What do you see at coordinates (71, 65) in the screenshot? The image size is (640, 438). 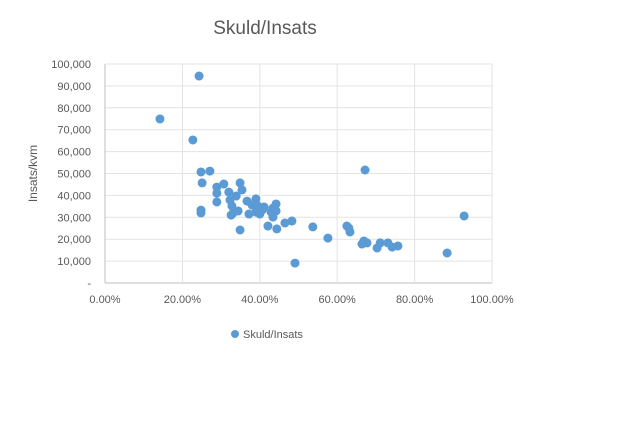 I see `y-tick-label: 100,000` at bounding box center [71, 65].